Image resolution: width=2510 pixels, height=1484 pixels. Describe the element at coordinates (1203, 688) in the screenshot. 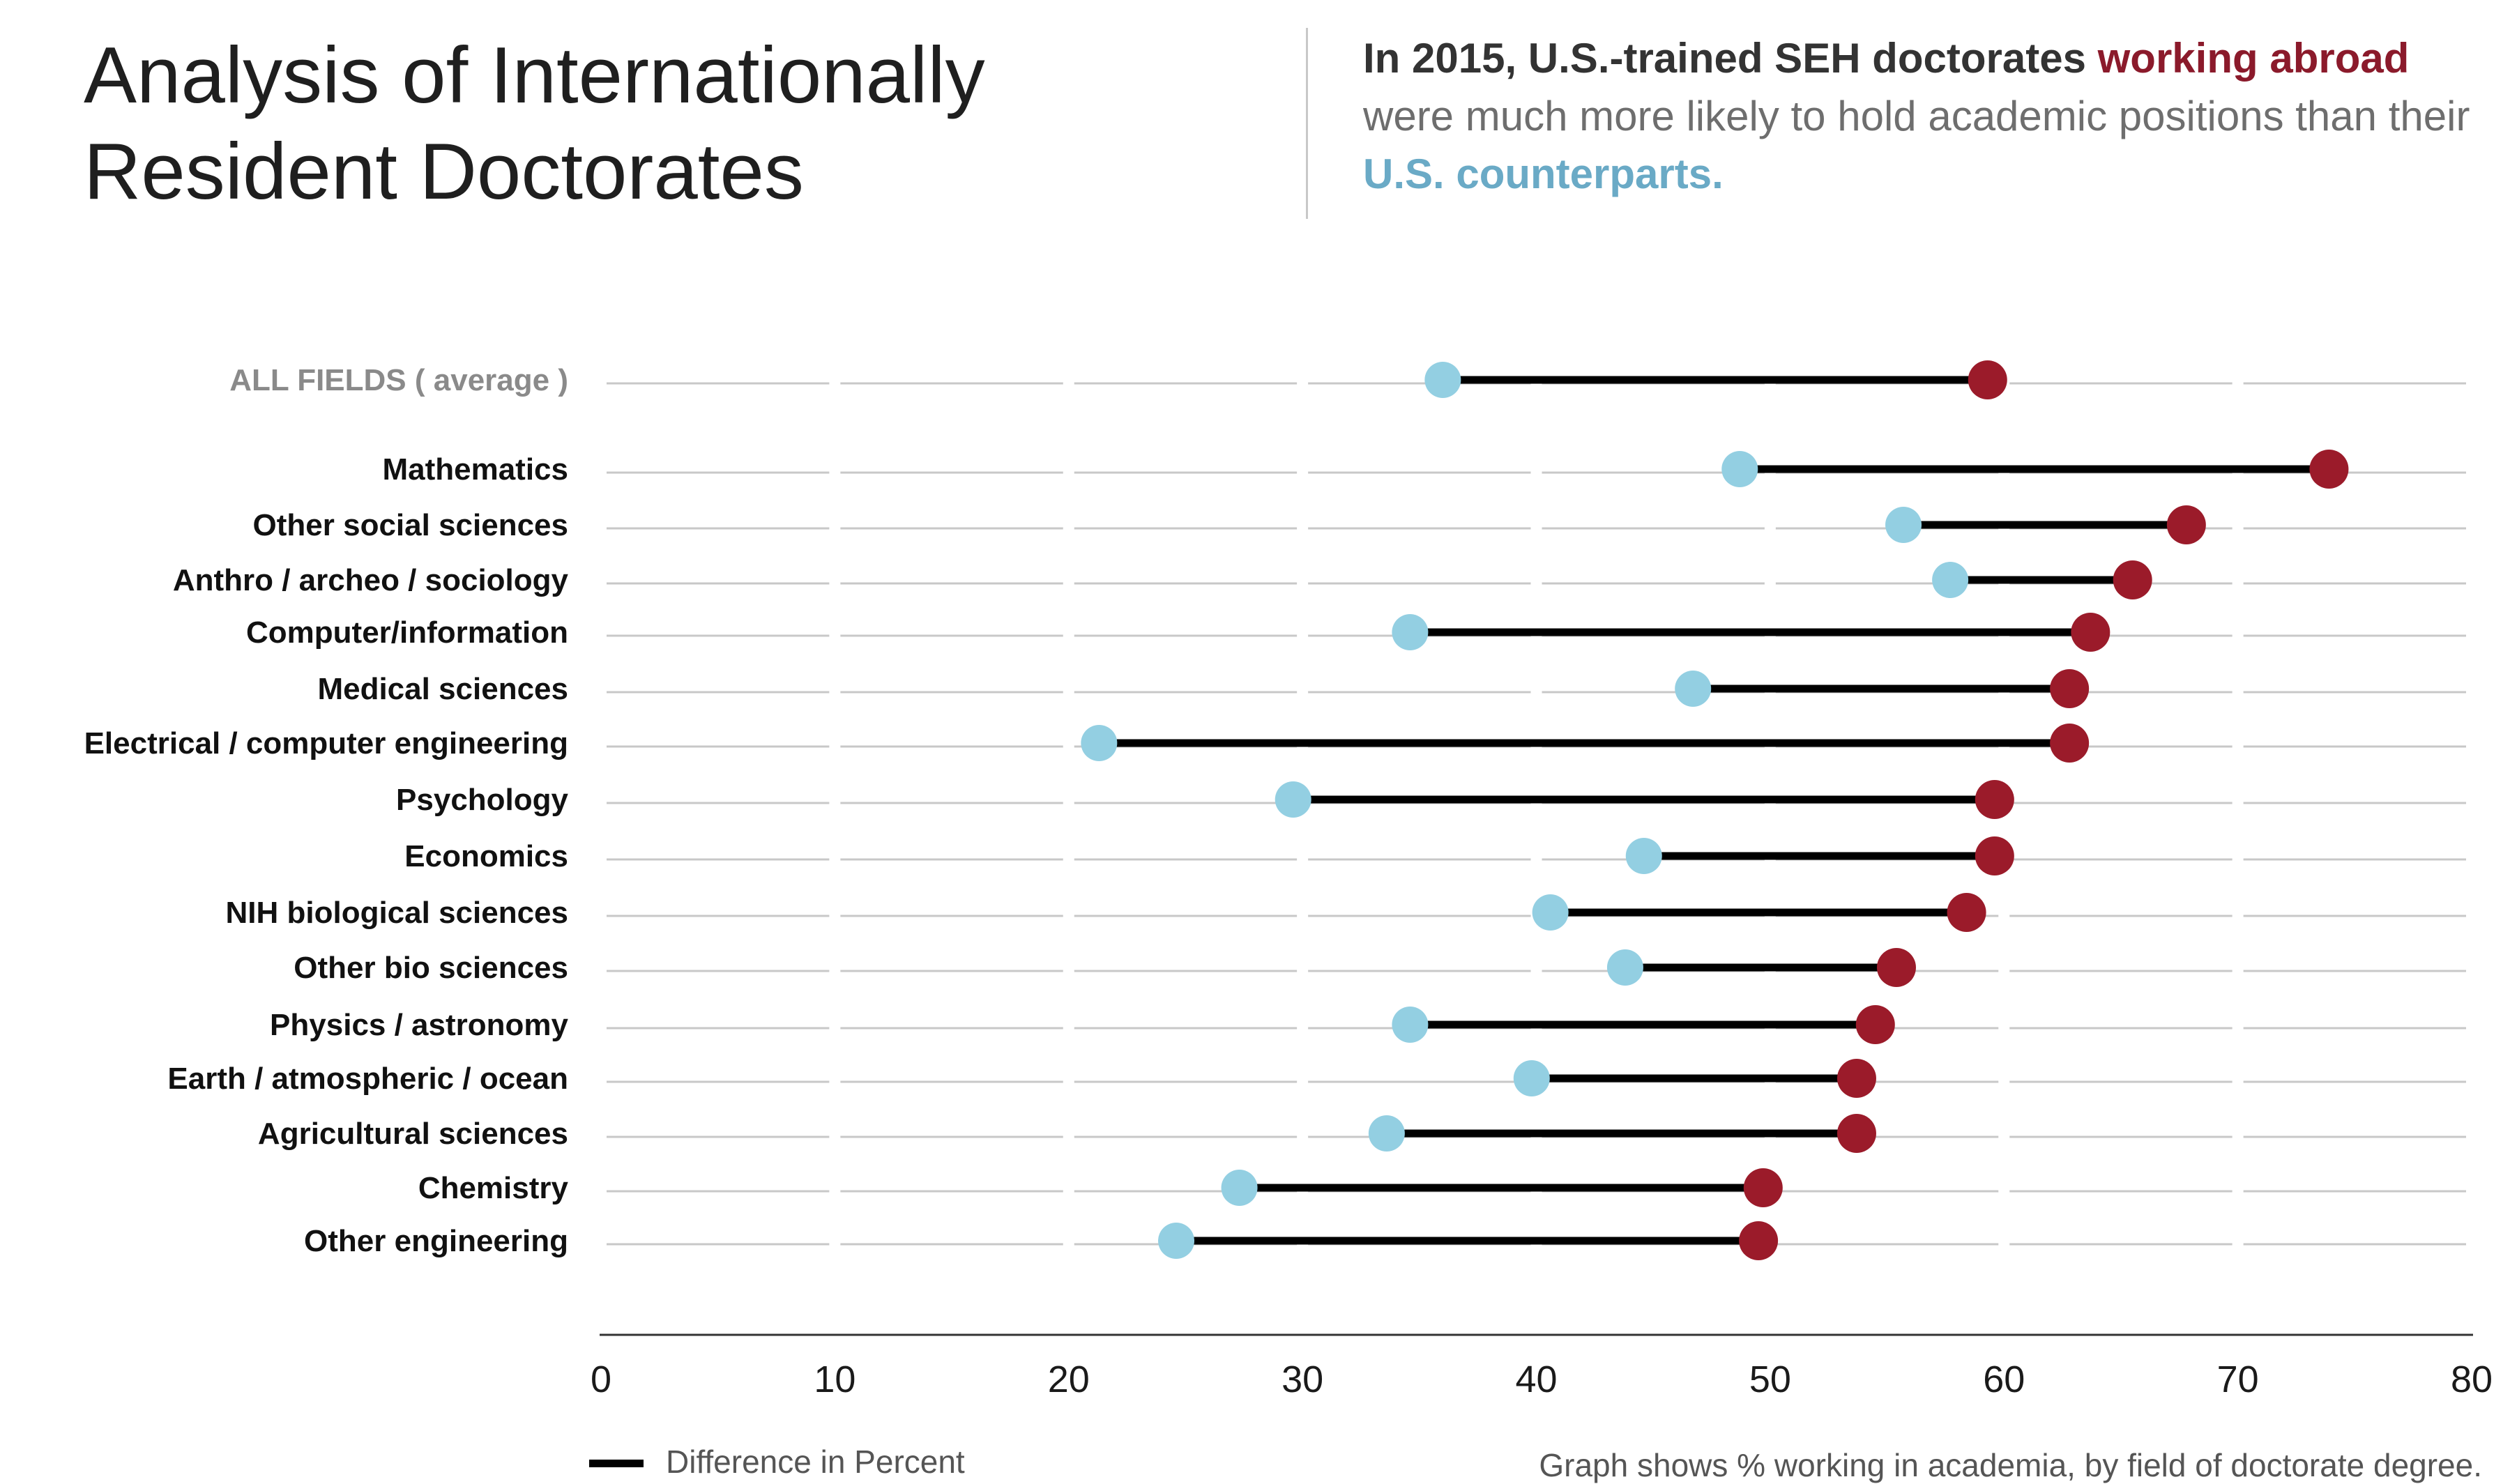

I see `chart-row: Medical sciences` at that location.